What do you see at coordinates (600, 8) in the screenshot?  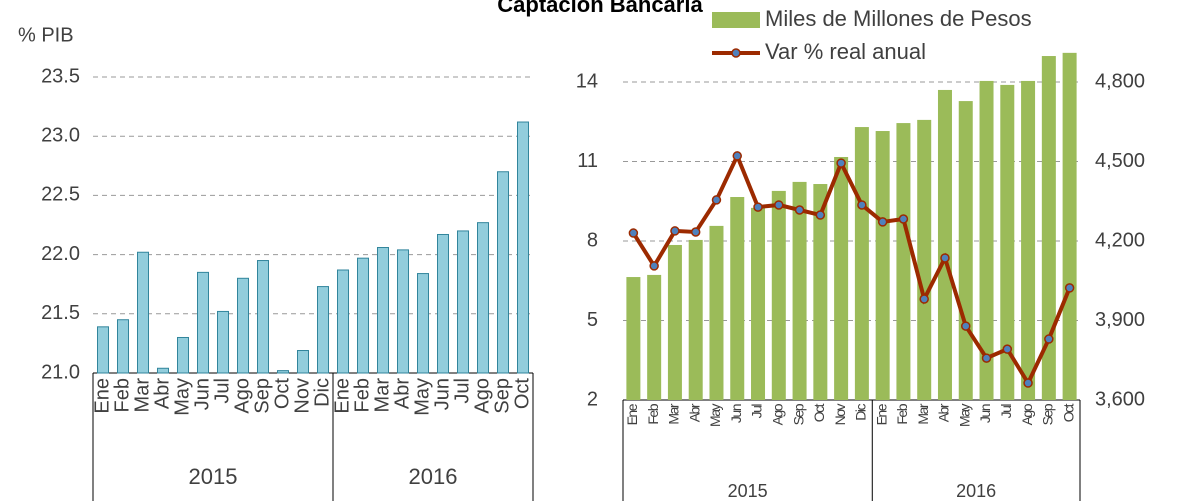 I see `chart-title: Captación Bancaria` at bounding box center [600, 8].